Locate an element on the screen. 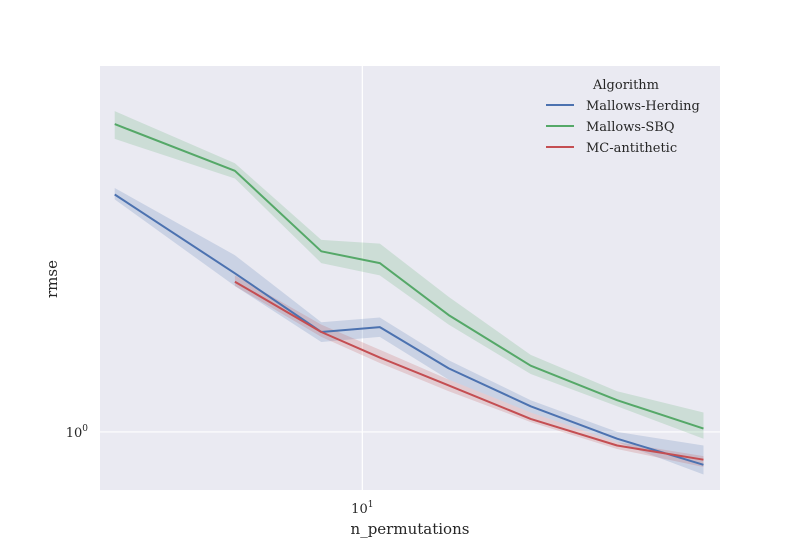 The width and height of the screenshot is (800, 555). tick-labels: 101 100 is located at coordinates (220, 470).